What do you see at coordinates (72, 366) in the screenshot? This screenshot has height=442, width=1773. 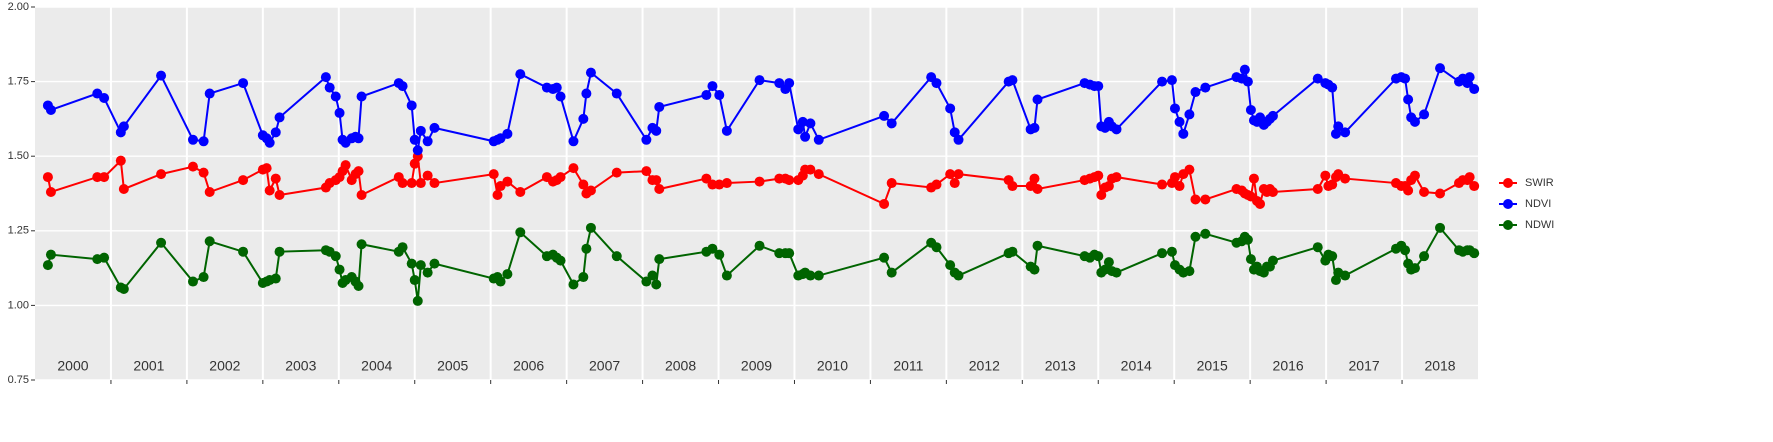 I see `year-label: 2000` at bounding box center [72, 366].